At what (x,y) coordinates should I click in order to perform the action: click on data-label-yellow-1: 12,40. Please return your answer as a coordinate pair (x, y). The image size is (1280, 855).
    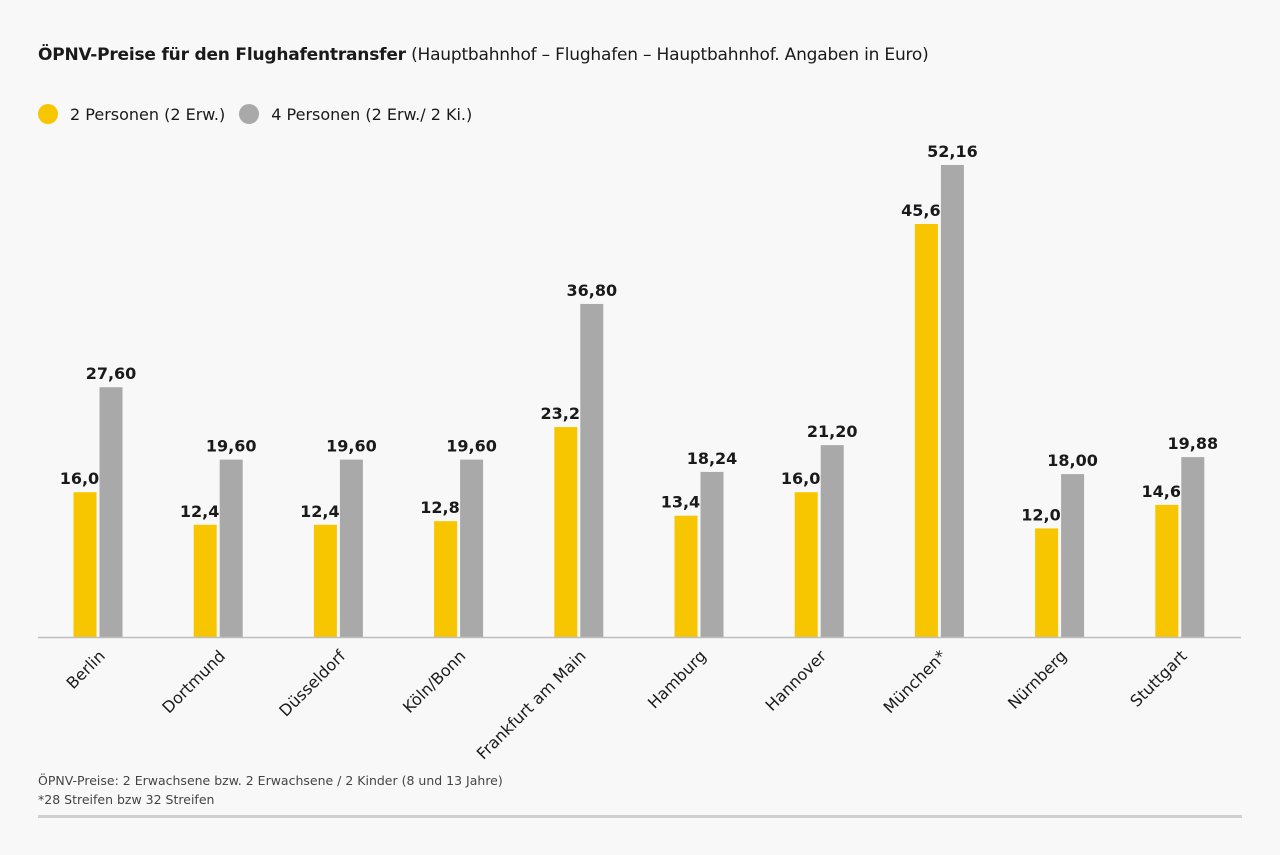
    Looking at the image, I should click on (205, 511).